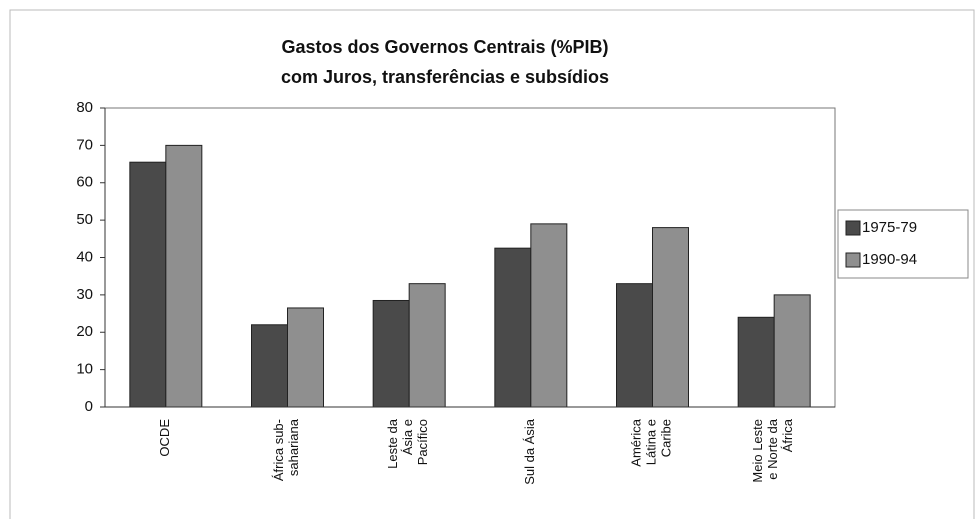 The image size is (980, 519). I want to click on y-tick-label: 70, so click(84, 144).